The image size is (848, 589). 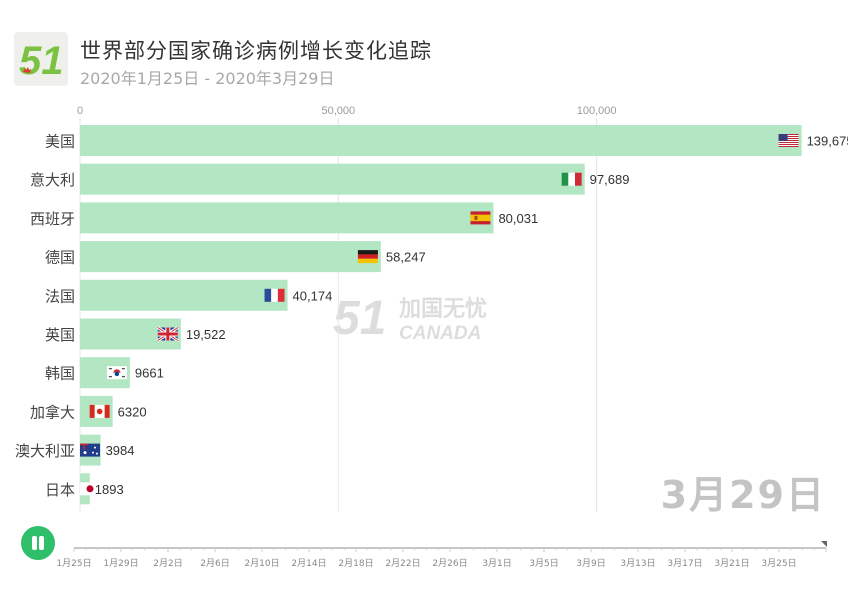 I want to click on pause-icon-bar, so click(x=41, y=543).